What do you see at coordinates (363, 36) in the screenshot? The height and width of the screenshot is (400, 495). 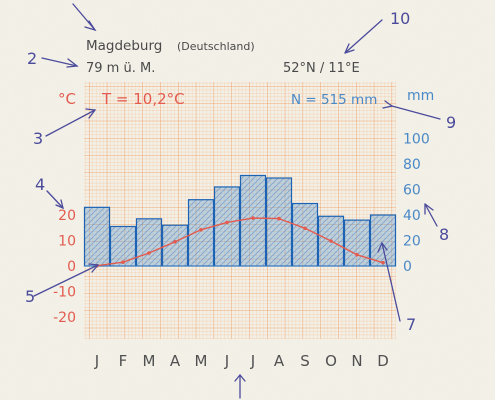 I see `coordinates-arrow` at bounding box center [363, 36].